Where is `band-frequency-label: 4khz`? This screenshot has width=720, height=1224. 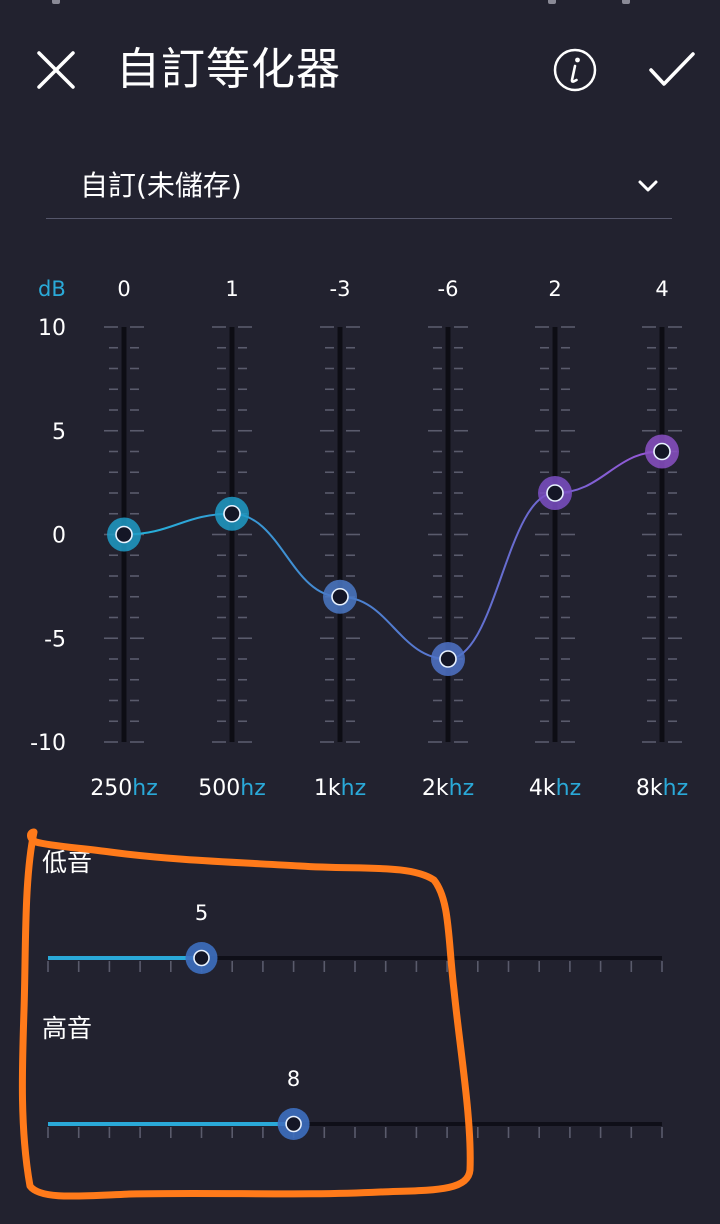
band-frequency-label: 4khz is located at coordinates (555, 788).